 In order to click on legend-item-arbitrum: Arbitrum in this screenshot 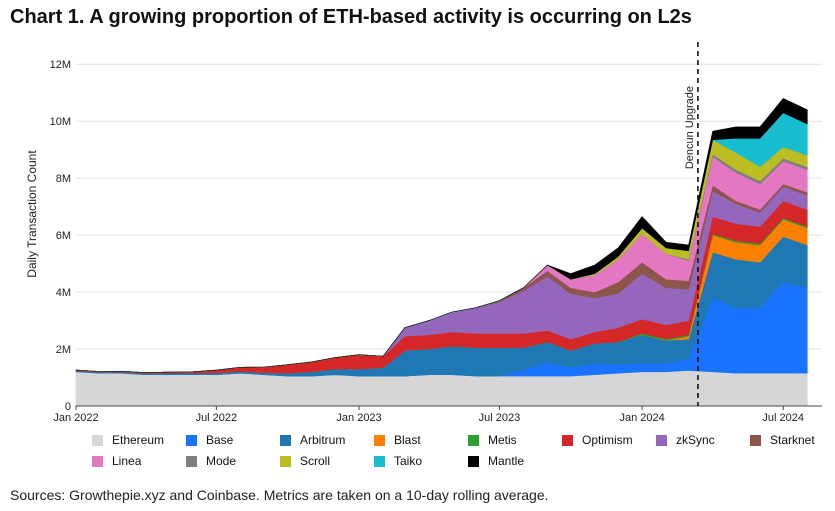, I will do `click(327, 440)`.